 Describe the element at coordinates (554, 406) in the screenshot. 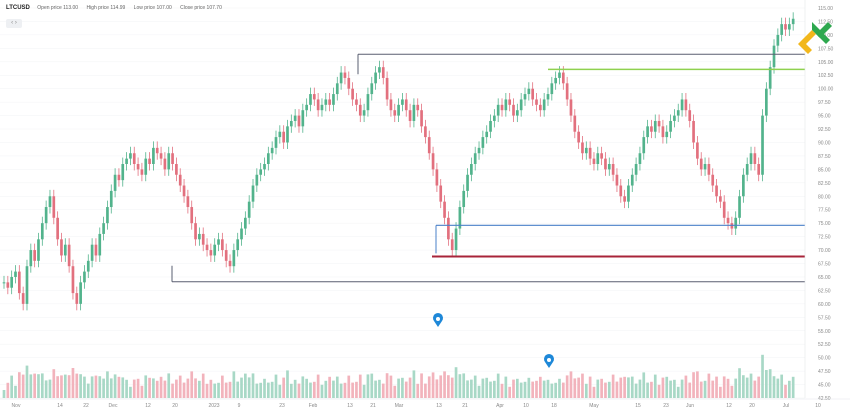

I see `x-tick-label: 18` at that location.